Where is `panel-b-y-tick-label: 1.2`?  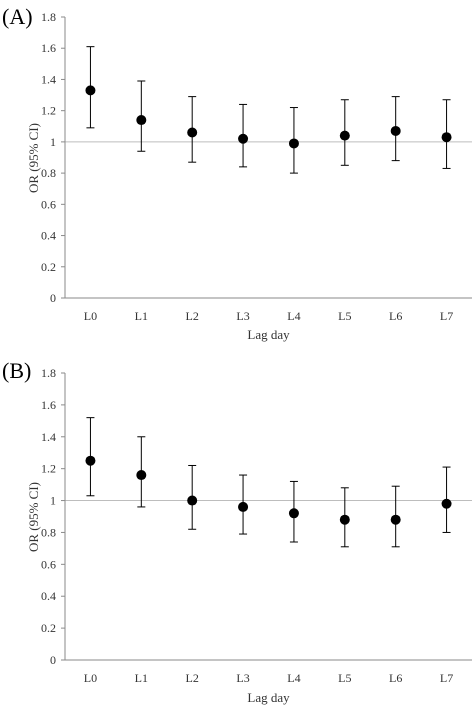
panel-b-y-tick-label: 1.2 is located at coordinates (48, 469).